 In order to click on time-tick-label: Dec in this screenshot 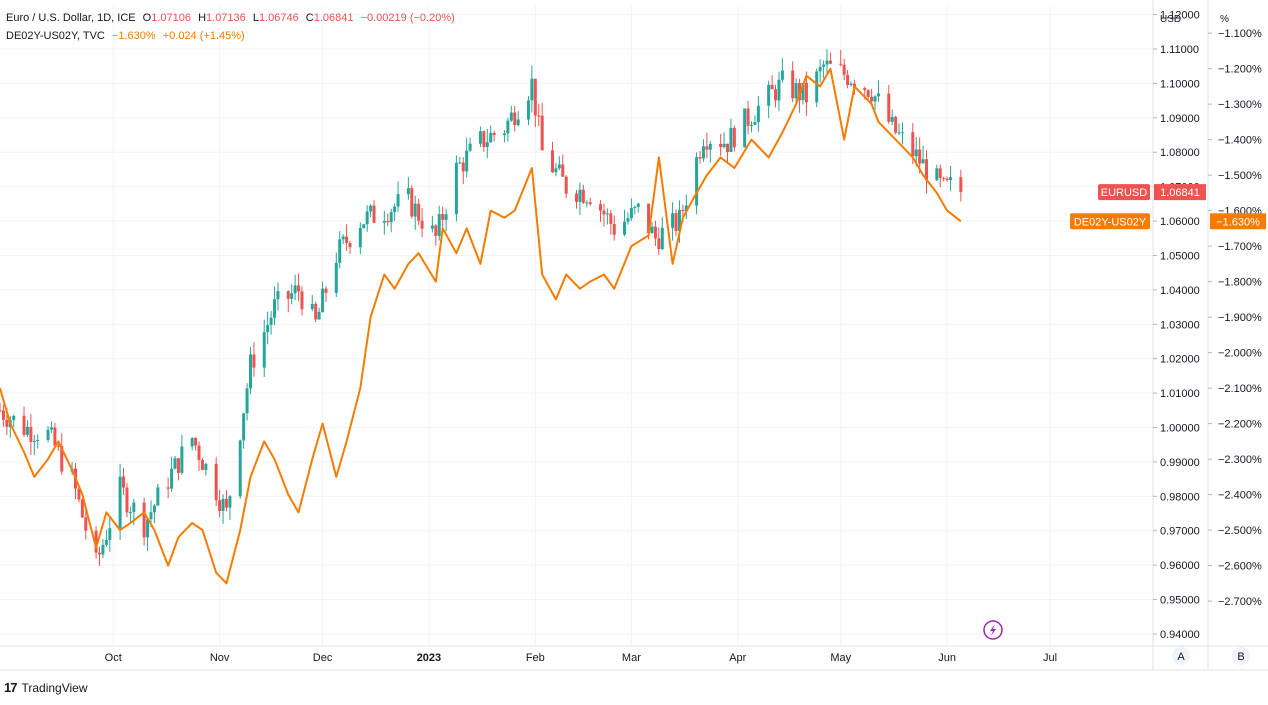, I will do `click(323, 658)`.